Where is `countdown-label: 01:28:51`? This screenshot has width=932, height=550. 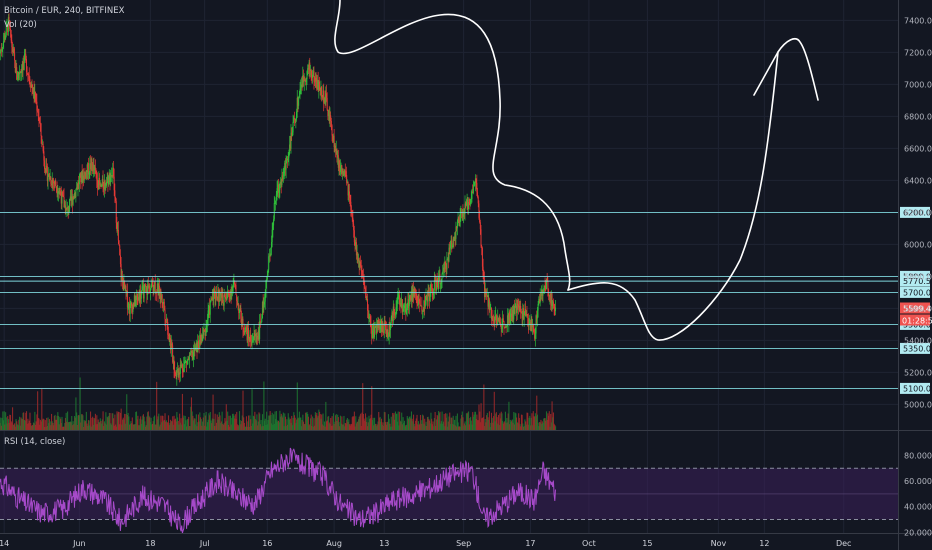
countdown-label: 01:28:51 is located at coordinates (917, 320).